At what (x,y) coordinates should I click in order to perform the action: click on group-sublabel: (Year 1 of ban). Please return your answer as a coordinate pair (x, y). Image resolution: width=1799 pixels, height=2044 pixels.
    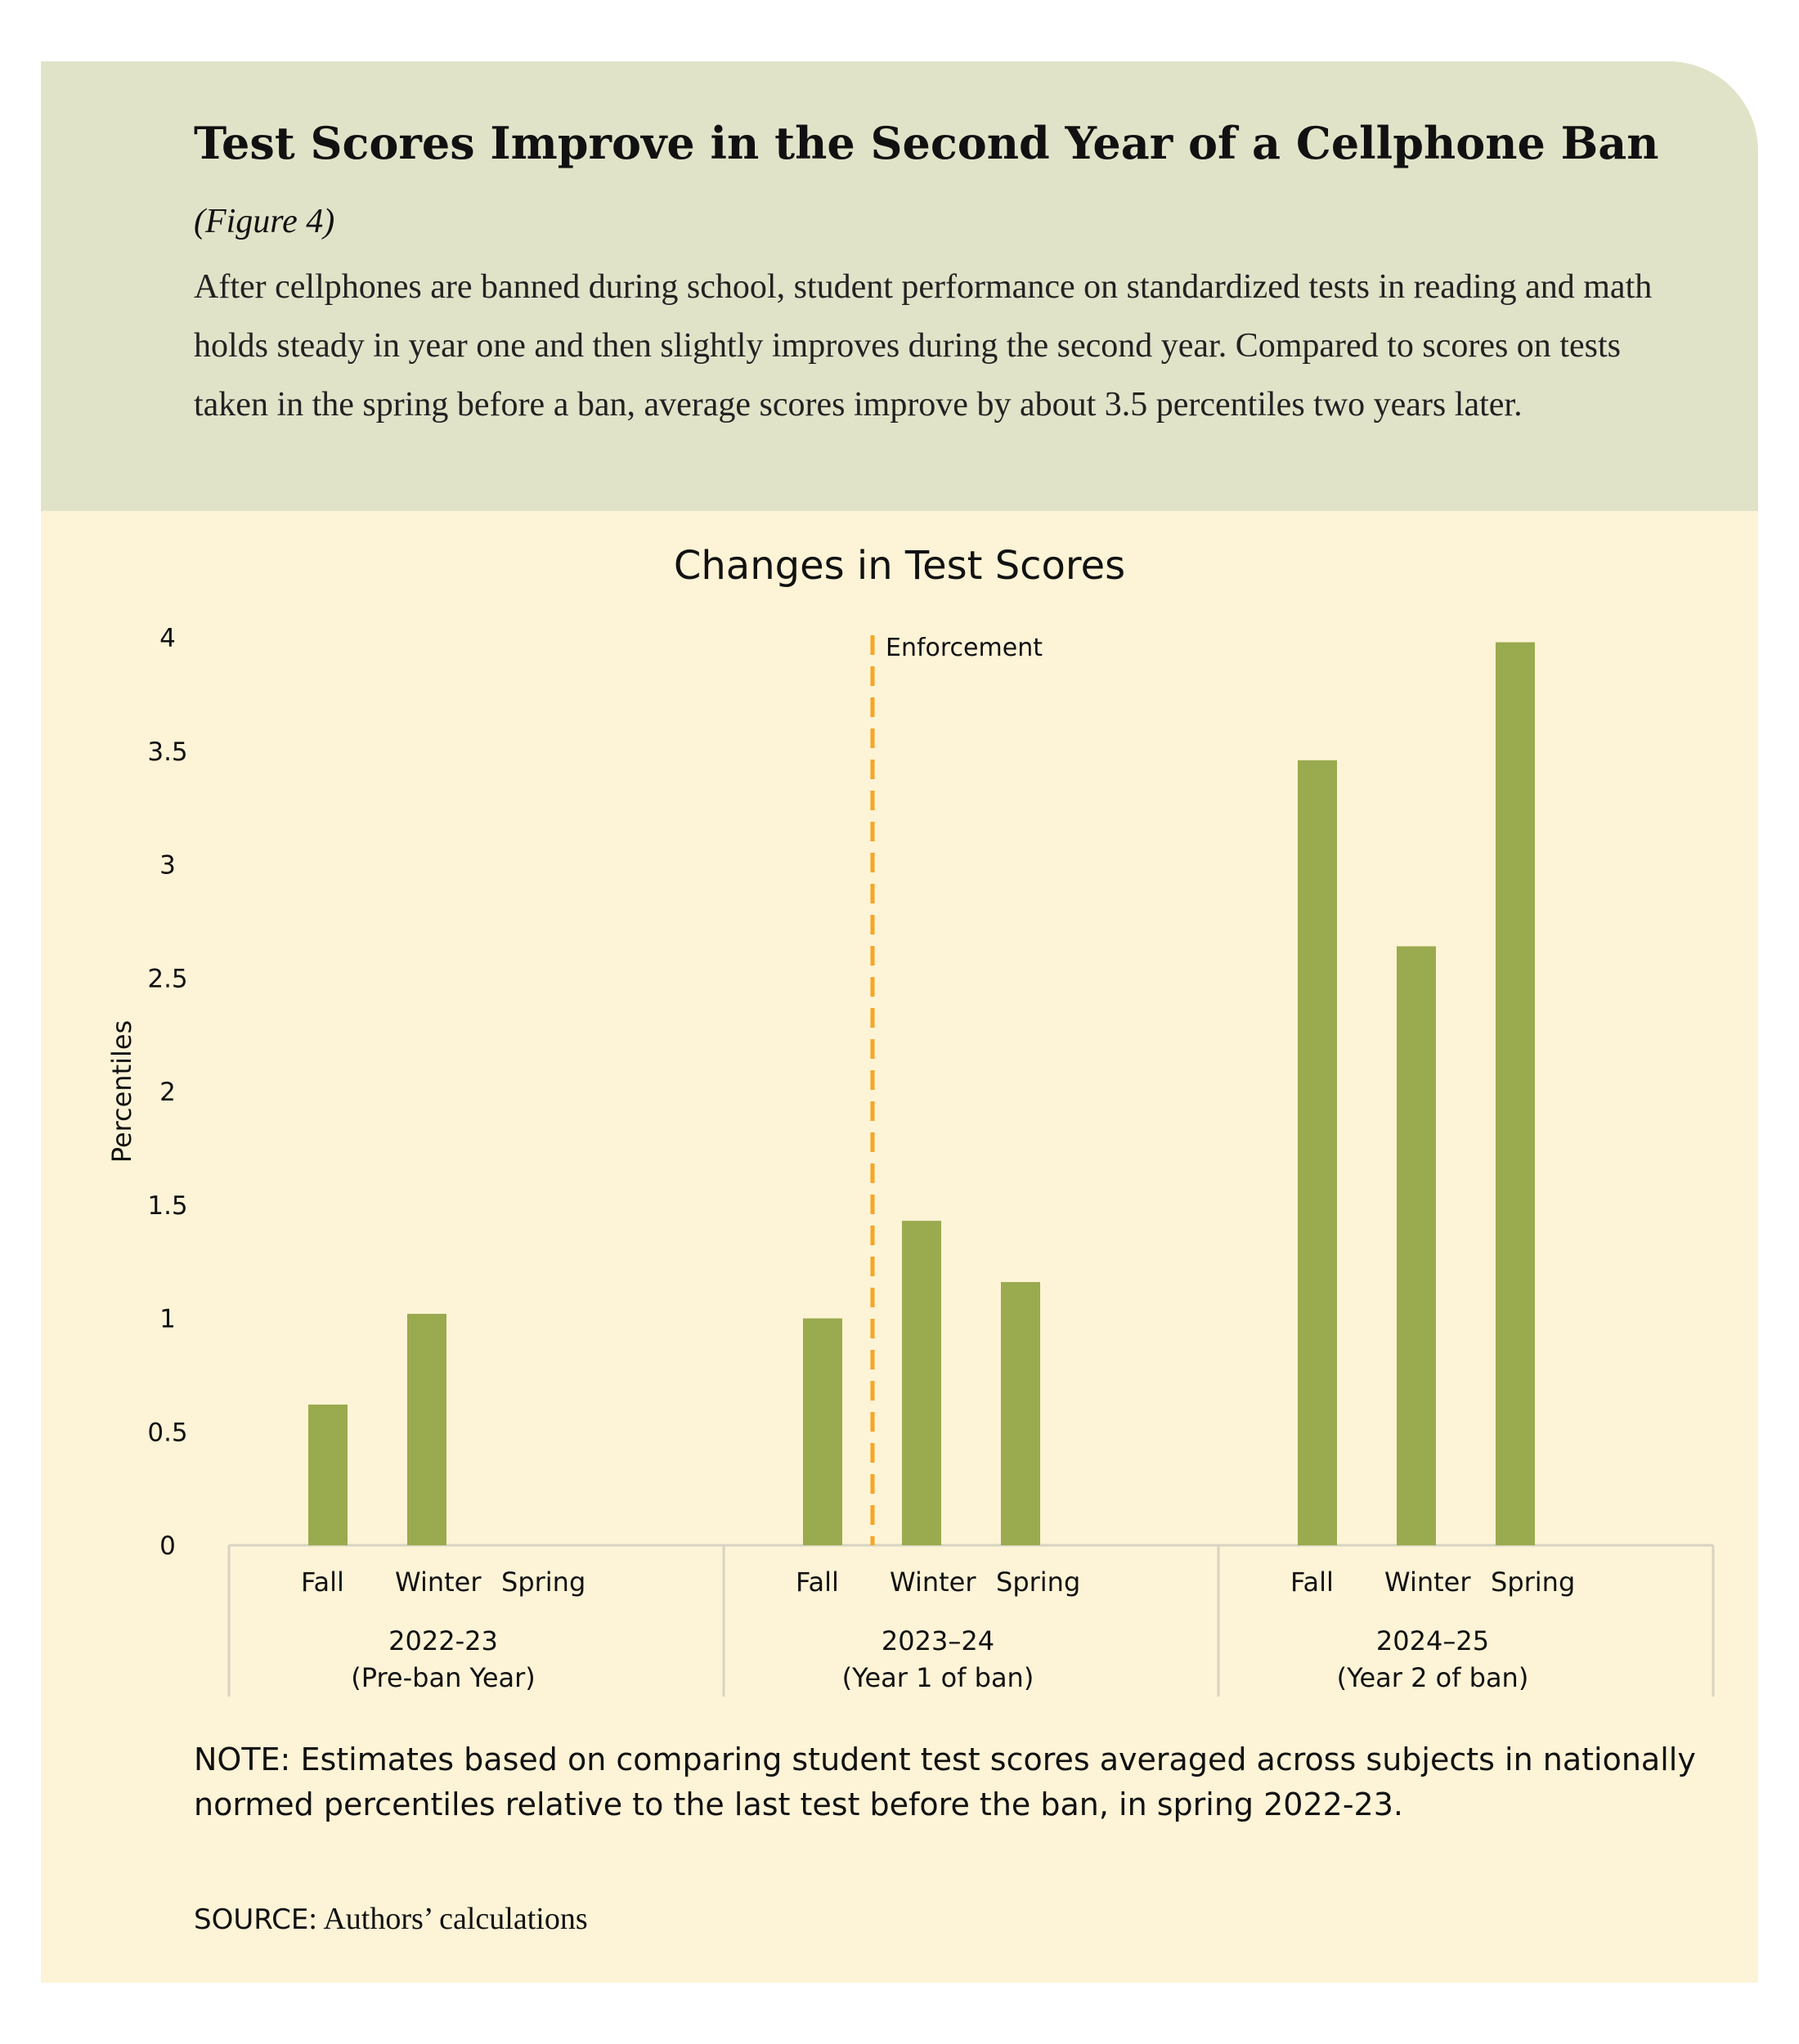
    Looking at the image, I should click on (938, 1678).